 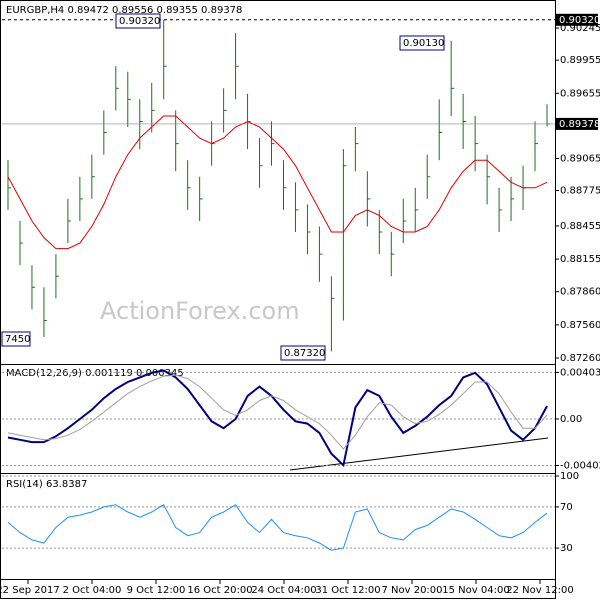 I want to click on y-tick-label: -0.004021, so click(x=580, y=465).